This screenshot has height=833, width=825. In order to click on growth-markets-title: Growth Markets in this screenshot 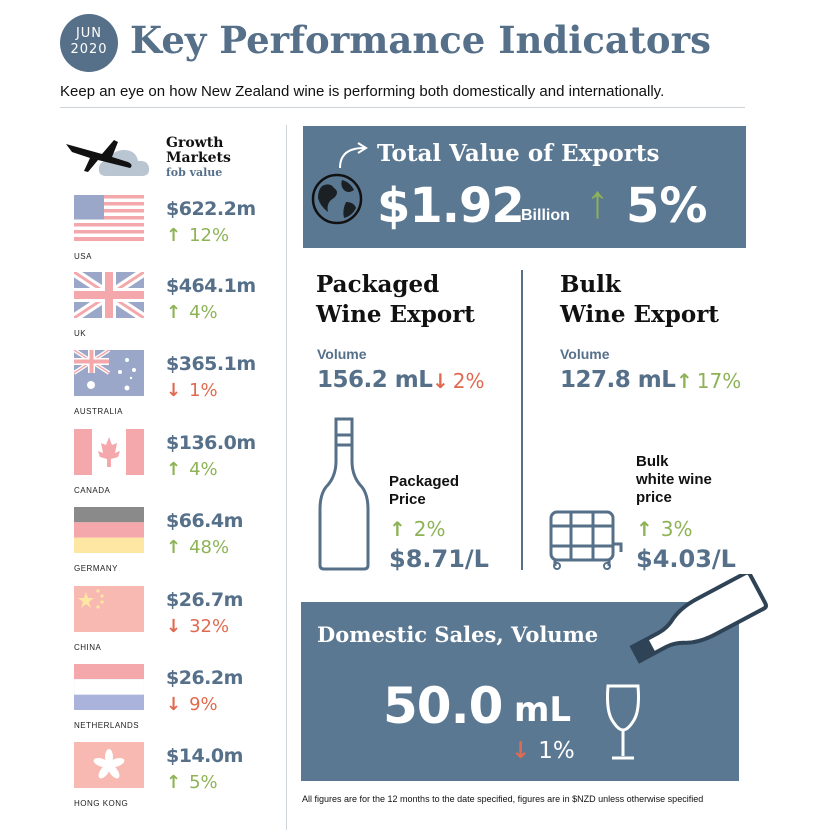, I will do `click(198, 151)`.